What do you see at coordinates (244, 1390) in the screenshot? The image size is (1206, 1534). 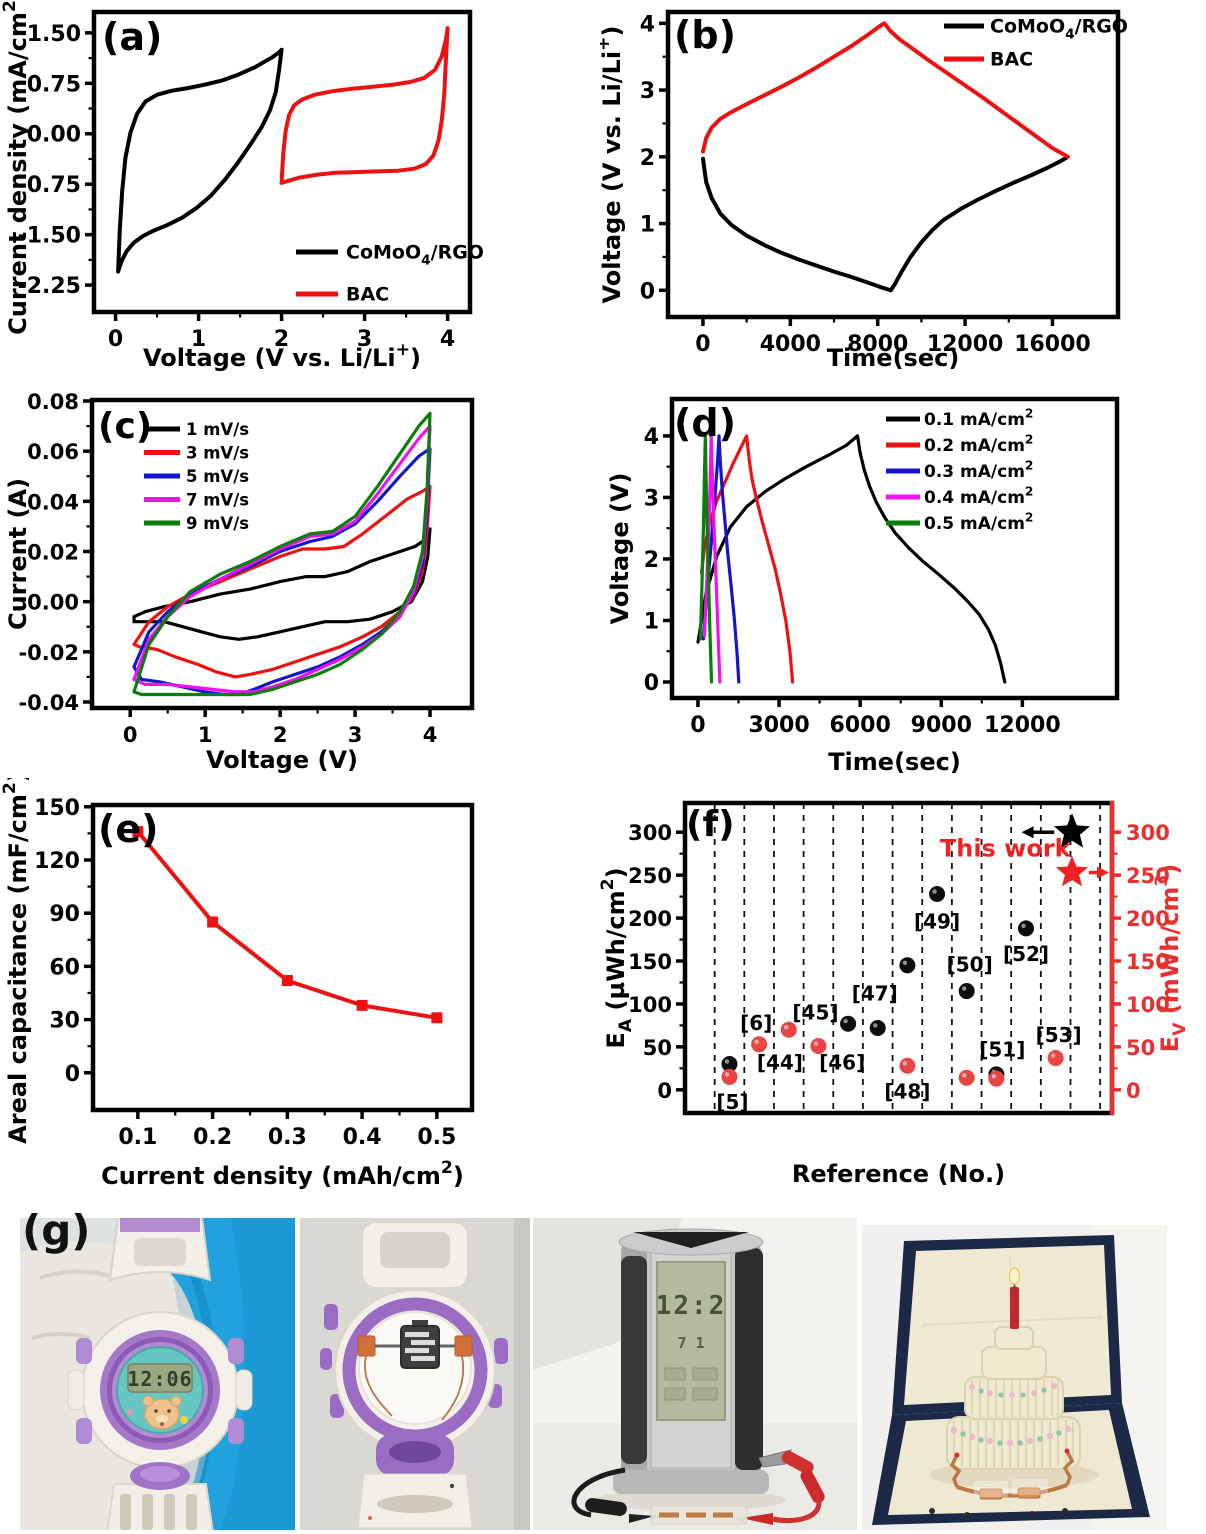 I see `side-tab-right` at bounding box center [244, 1390].